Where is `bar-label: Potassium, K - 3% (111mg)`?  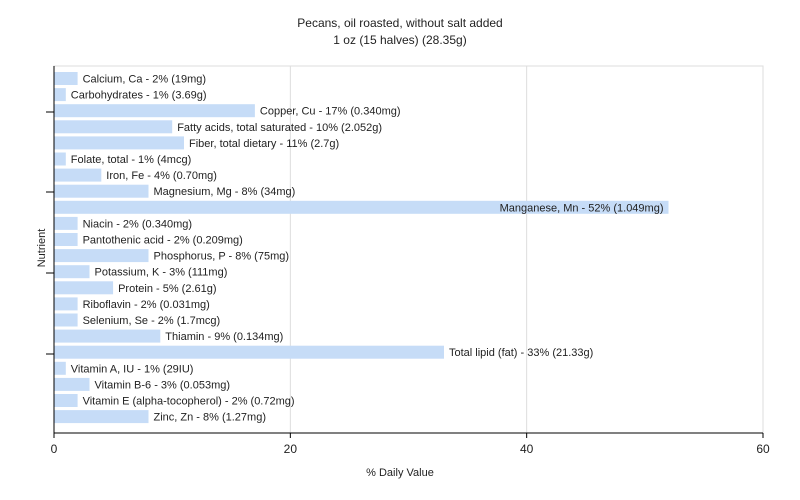 bar-label: Potassium, K - 3% (111mg) is located at coordinates (161, 273).